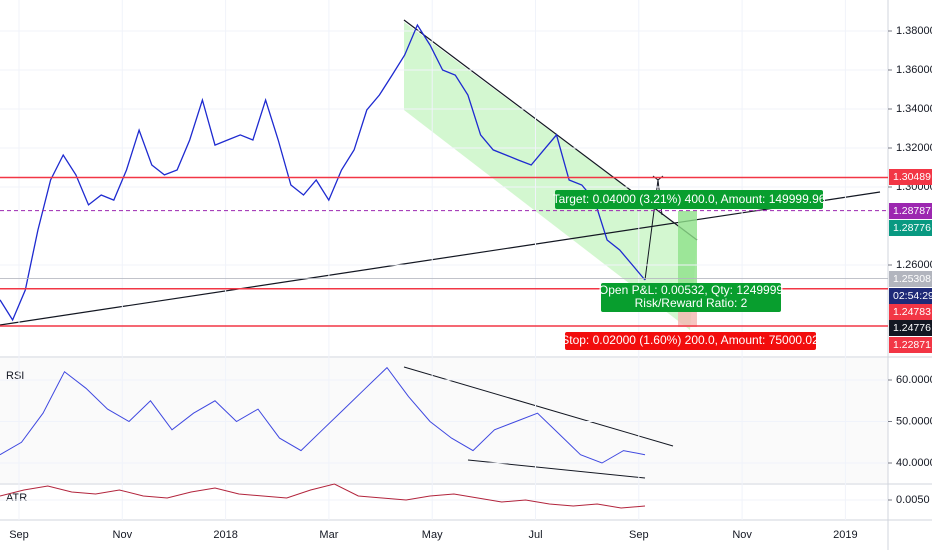 The width and height of the screenshot is (932, 550). I want to click on pnl-label: Open P&L: 0.00532, Qty: 1249999, so click(691, 290).